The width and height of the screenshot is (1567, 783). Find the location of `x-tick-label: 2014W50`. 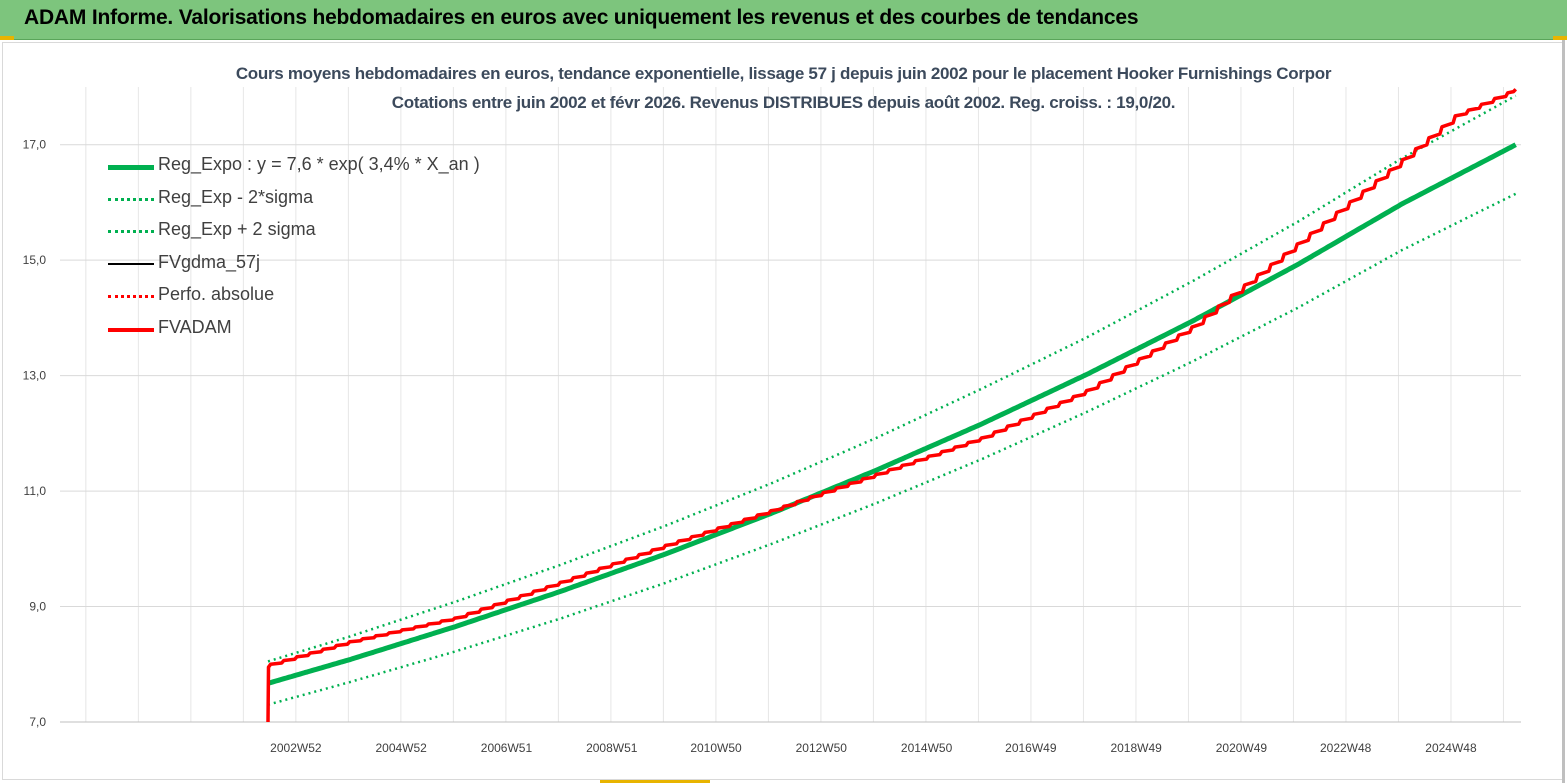

x-tick-label: 2014W50 is located at coordinates (927, 748).